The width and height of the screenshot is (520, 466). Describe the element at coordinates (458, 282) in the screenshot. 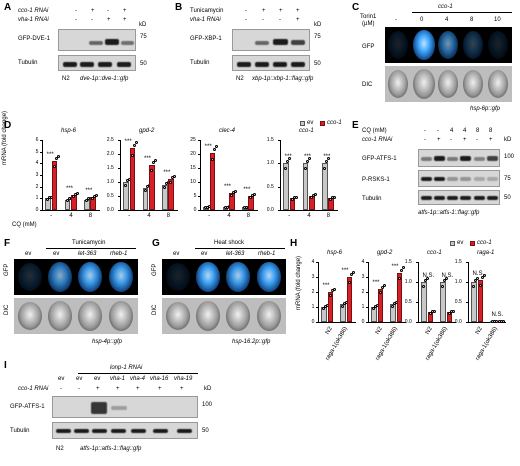

I see `y-tick-label: 1.0` at that location.